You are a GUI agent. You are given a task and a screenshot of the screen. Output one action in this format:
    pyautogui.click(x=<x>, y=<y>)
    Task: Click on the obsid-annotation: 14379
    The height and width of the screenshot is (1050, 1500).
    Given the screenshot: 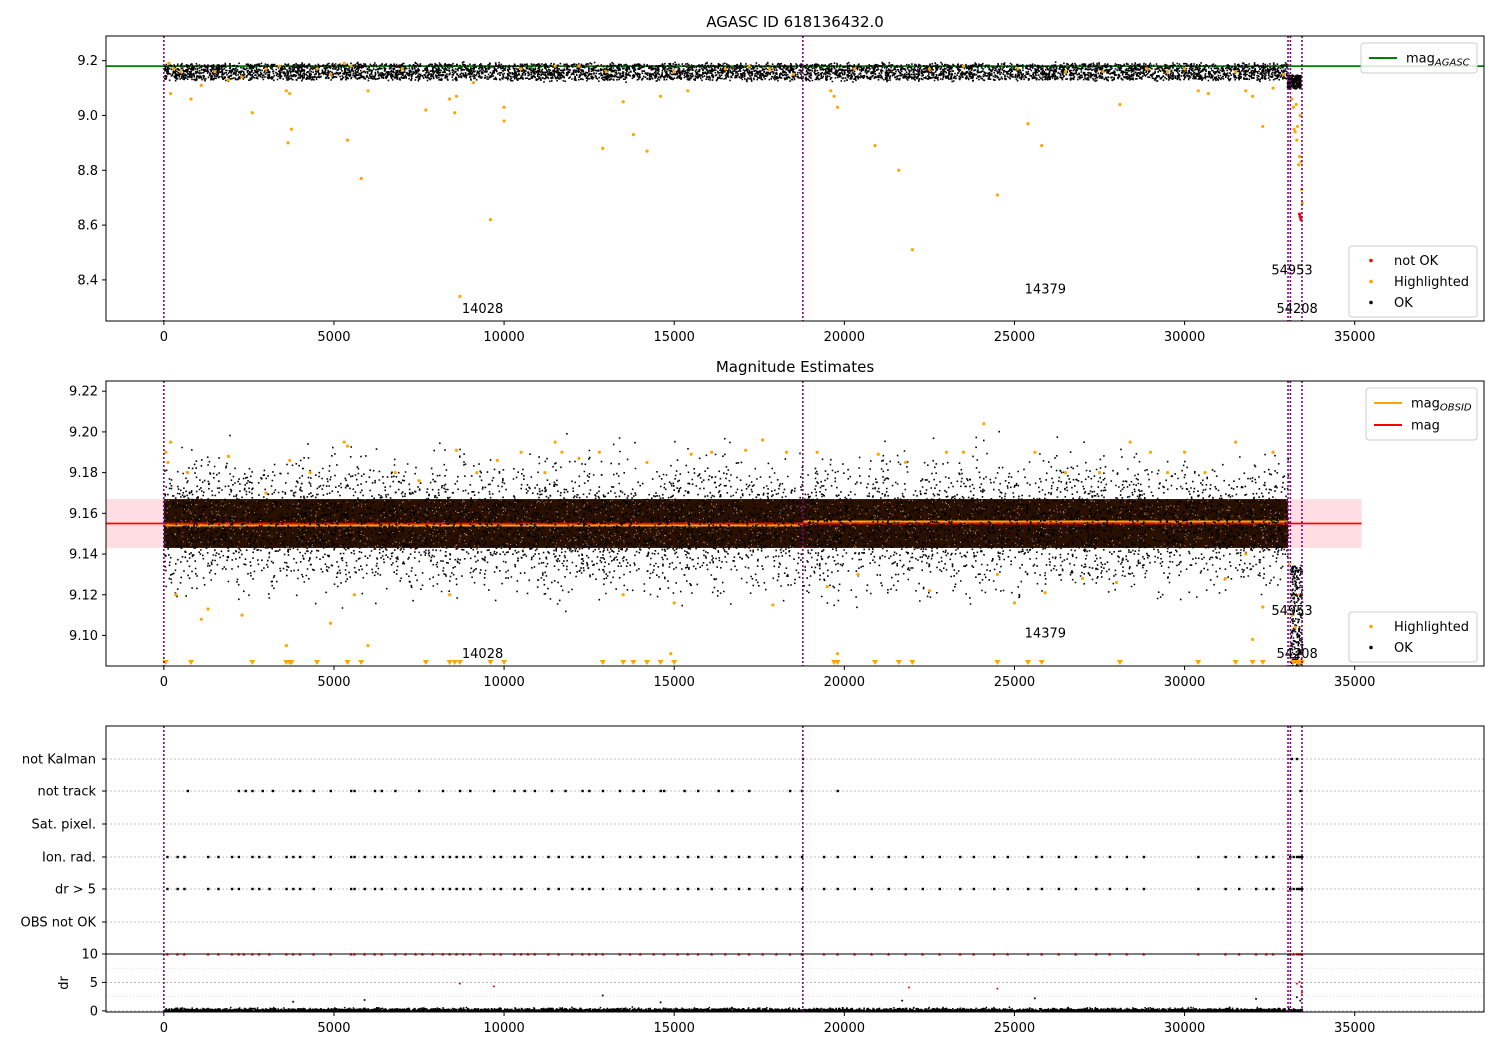 What is the action you would take?
    pyautogui.click(x=1045, y=634)
    